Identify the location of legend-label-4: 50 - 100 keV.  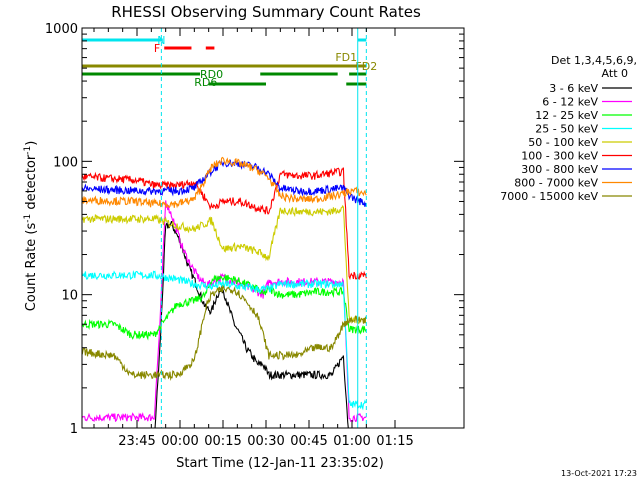
(563, 142).